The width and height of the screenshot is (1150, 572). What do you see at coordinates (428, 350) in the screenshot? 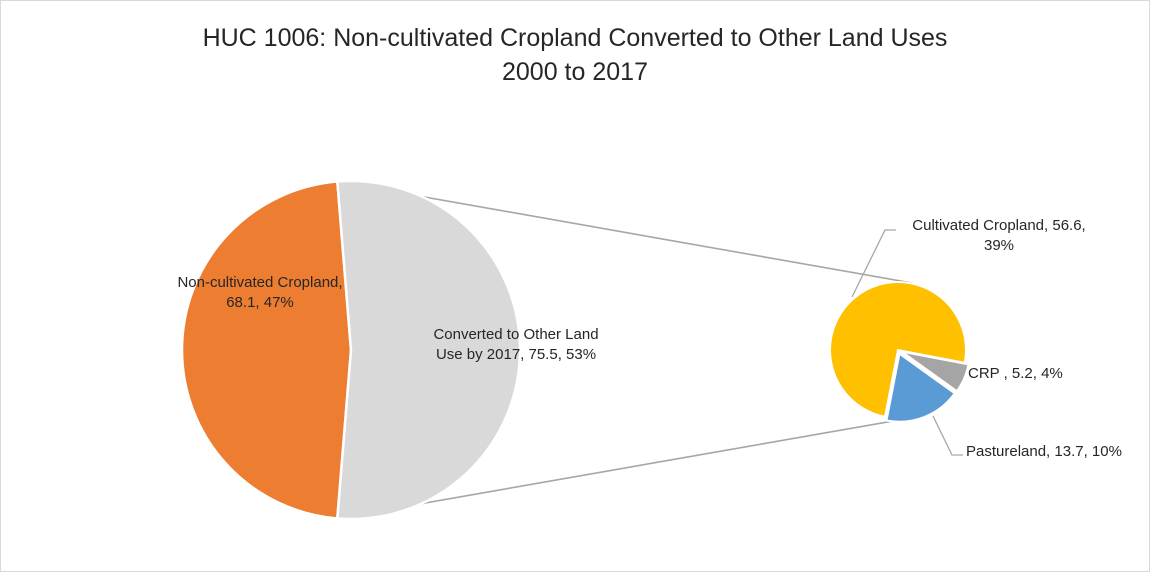
I see `pie-slice-converted-to-other-land-use` at bounding box center [428, 350].